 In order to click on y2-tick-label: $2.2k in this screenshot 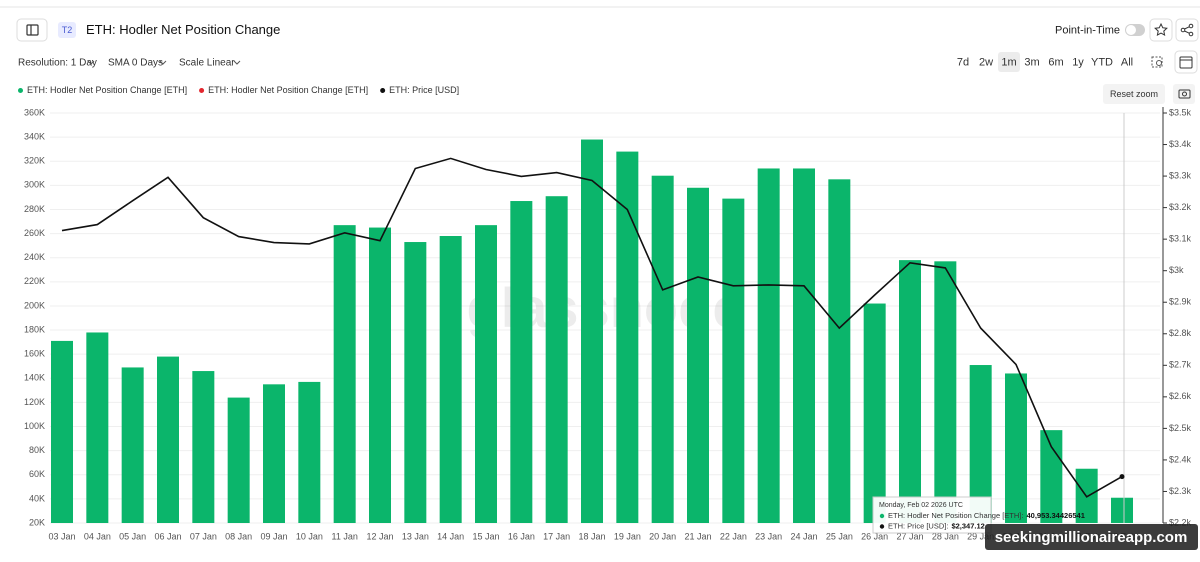, I will do `click(1180, 522)`.